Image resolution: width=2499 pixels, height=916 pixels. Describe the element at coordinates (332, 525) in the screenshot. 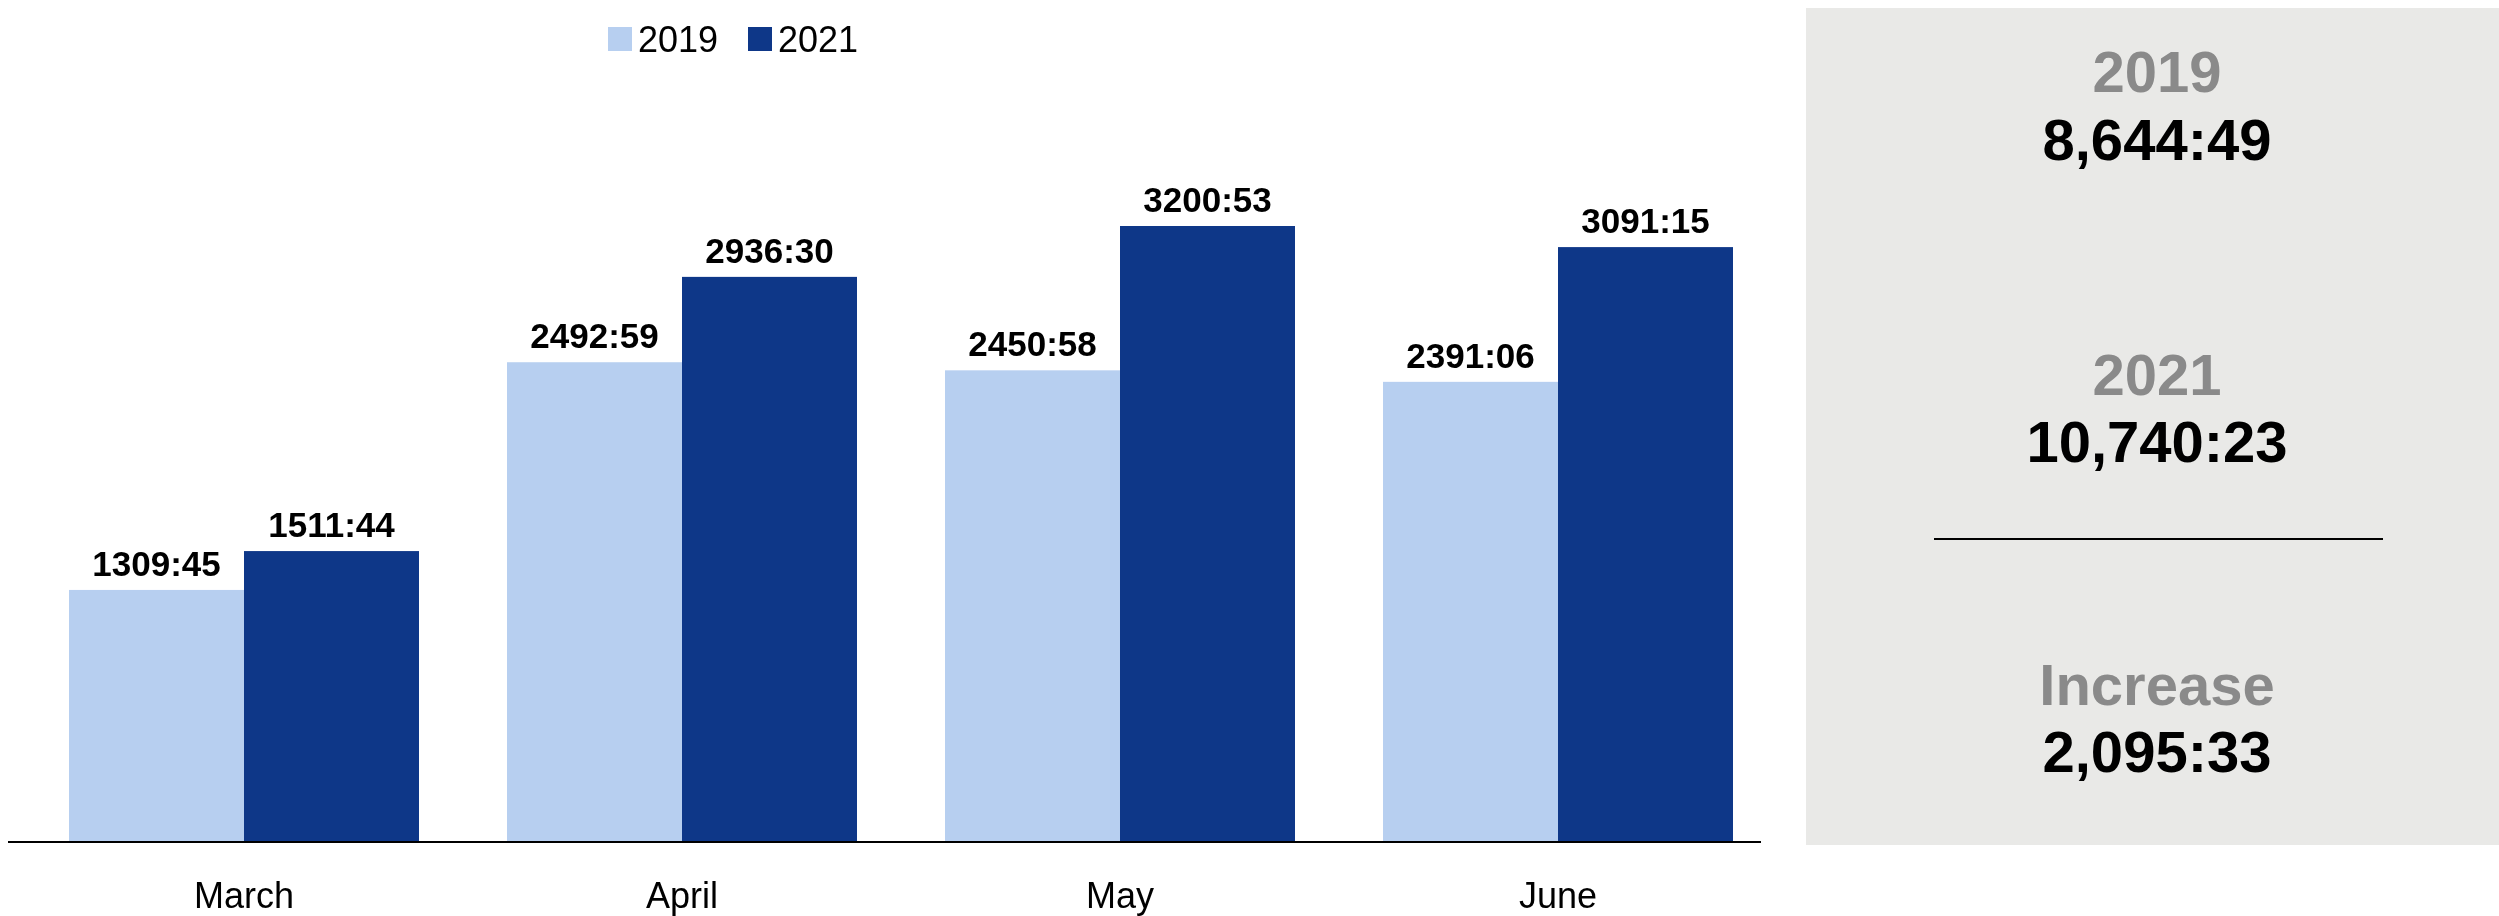

I see `data-label: 1511:44` at that location.